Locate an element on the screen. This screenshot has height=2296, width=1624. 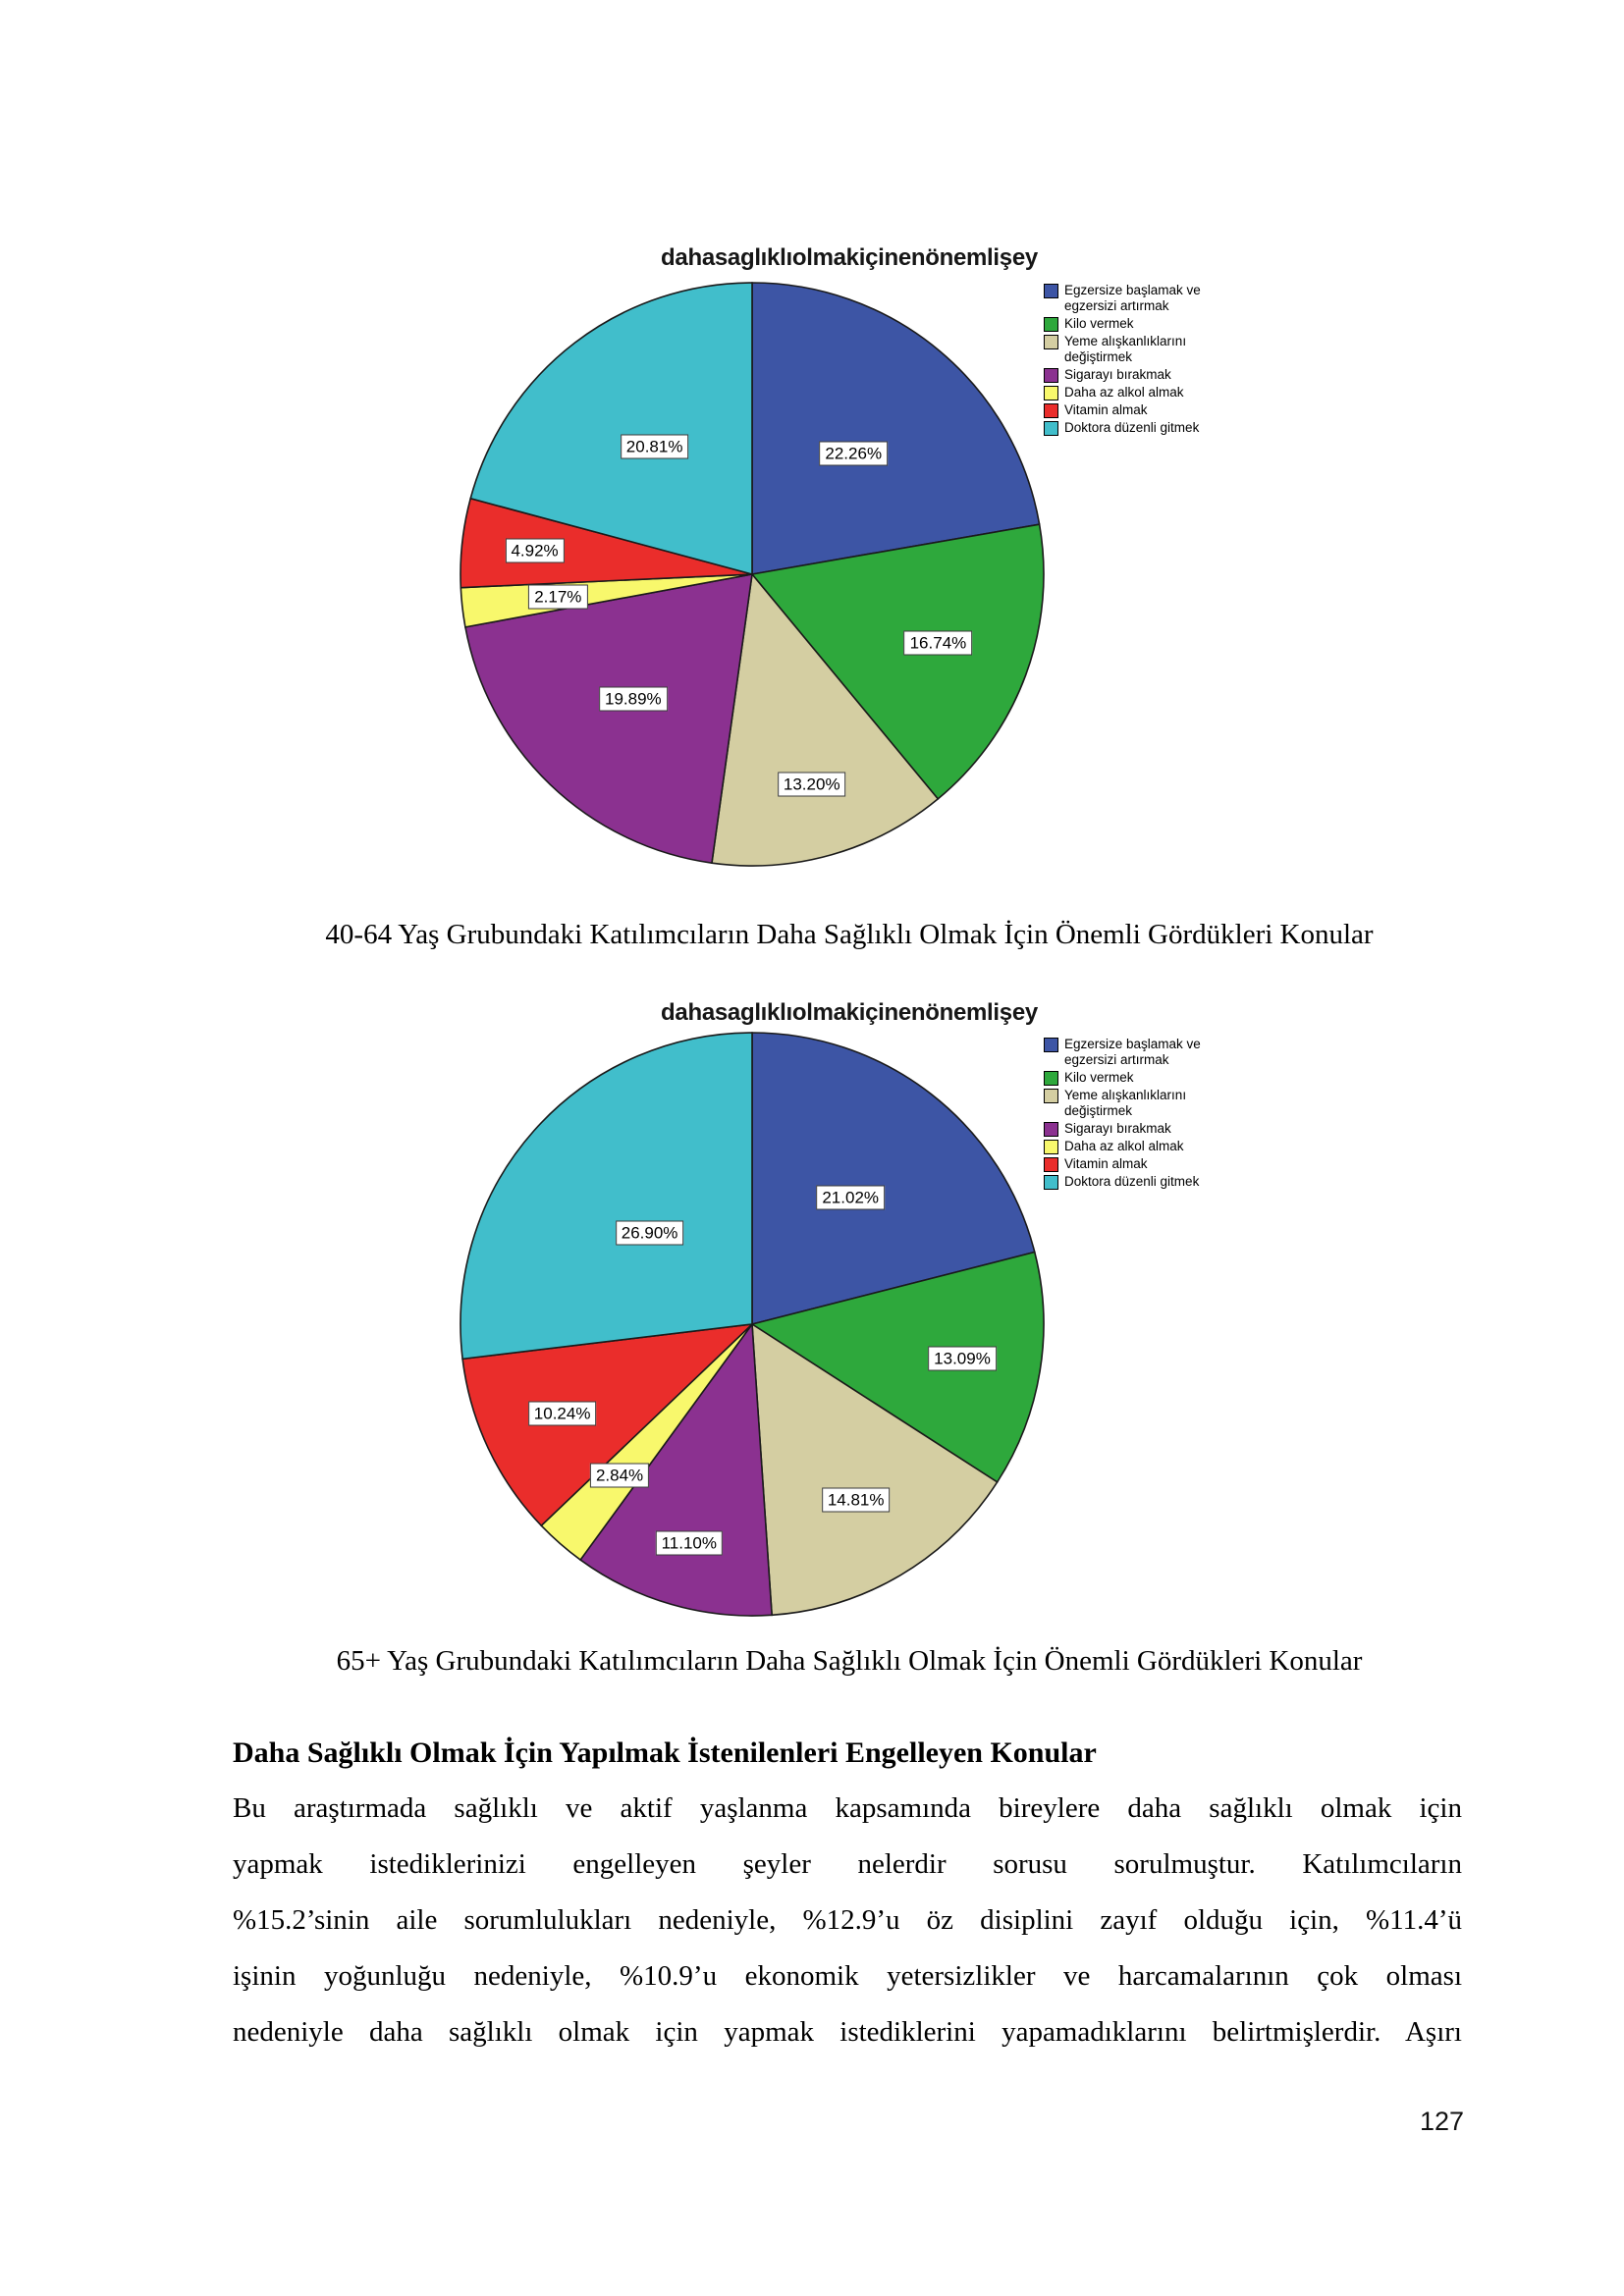
slice-value-label: 21.02% is located at coordinates (851, 1197).